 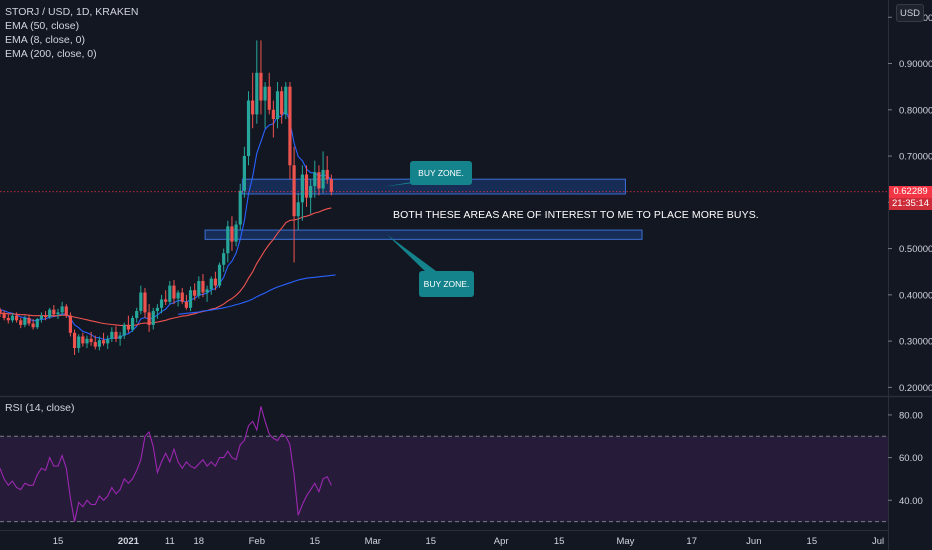 I want to click on time-tick-label: Jun, so click(x=753, y=541).